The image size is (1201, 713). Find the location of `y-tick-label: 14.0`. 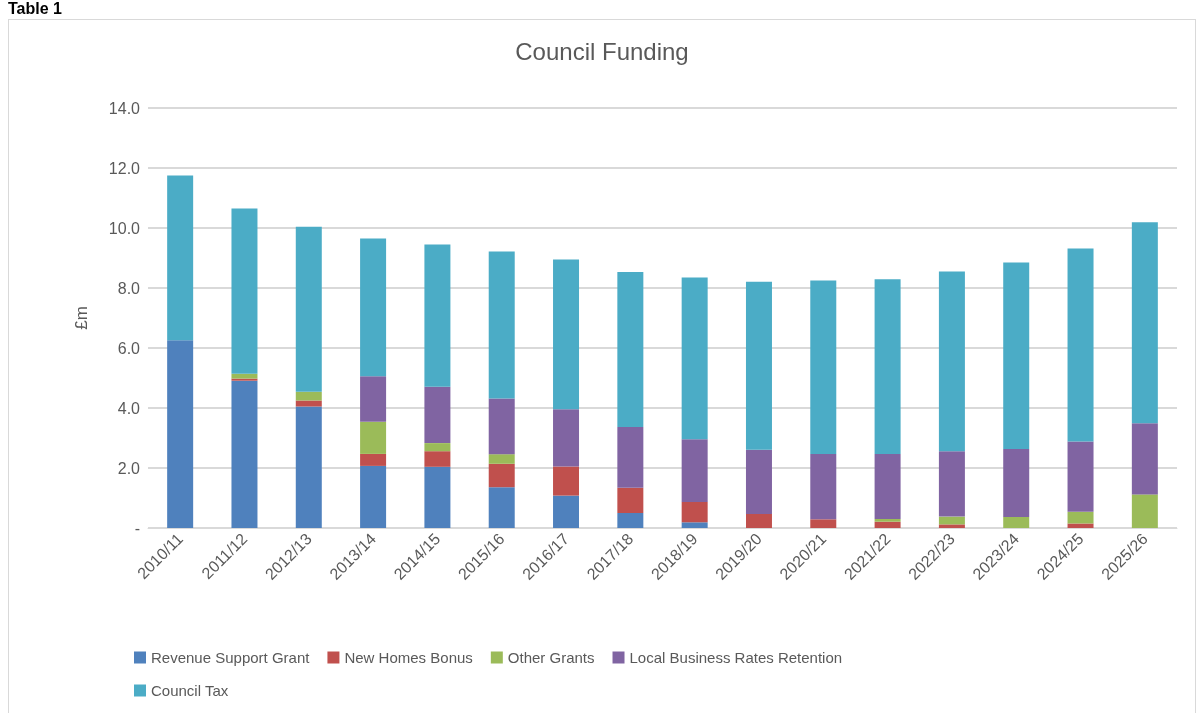

y-tick-label: 14.0 is located at coordinates (124, 108).